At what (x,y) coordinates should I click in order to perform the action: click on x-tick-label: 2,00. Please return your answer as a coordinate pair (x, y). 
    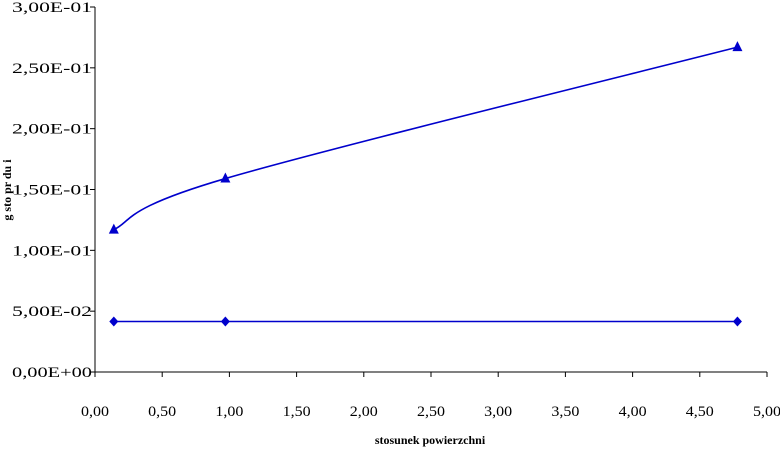
    Looking at the image, I should click on (364, 412).